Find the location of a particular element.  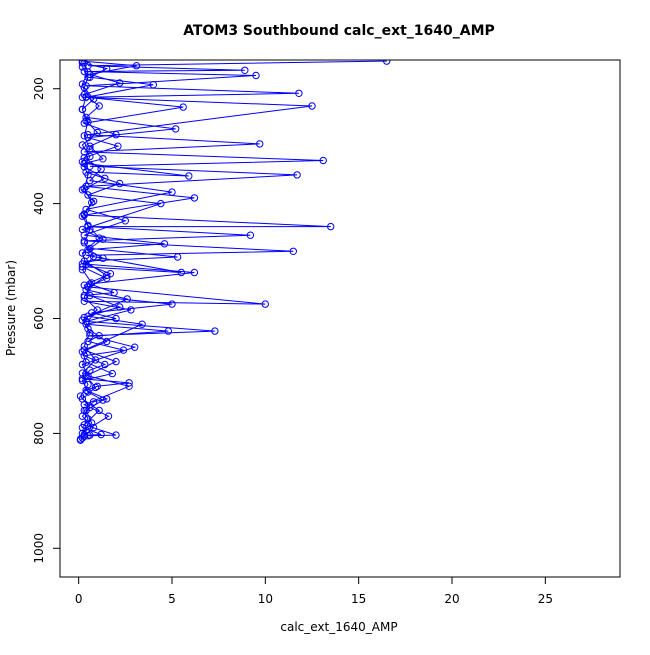

x-tick-label: 5 is located at coordinates (172, 599).